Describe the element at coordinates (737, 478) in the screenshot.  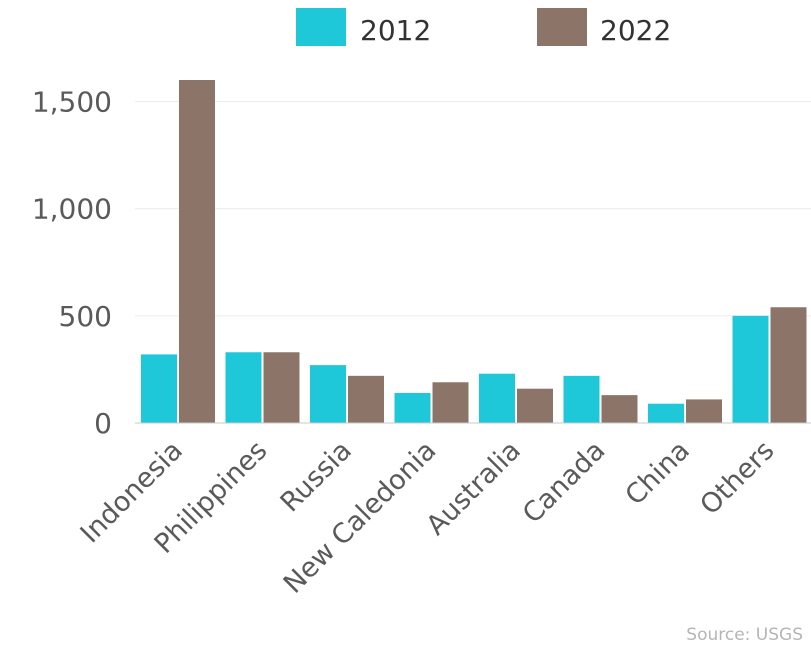
I see `x-tick-label: Others` at that location.